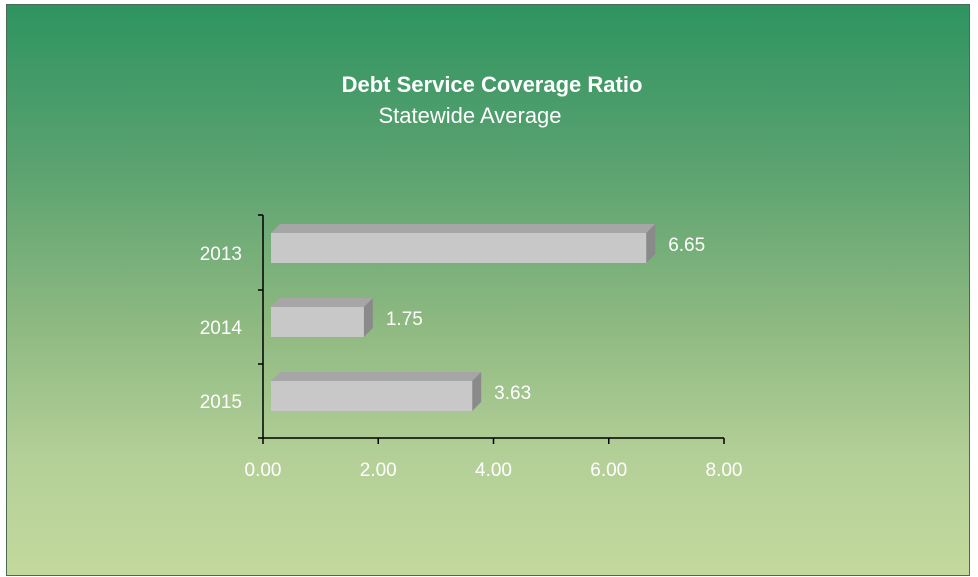 The image size is (978, 577). Describe the element at coordinates (221, 254) in the screenshot. I see `y-tick-label: 2013` at that location.